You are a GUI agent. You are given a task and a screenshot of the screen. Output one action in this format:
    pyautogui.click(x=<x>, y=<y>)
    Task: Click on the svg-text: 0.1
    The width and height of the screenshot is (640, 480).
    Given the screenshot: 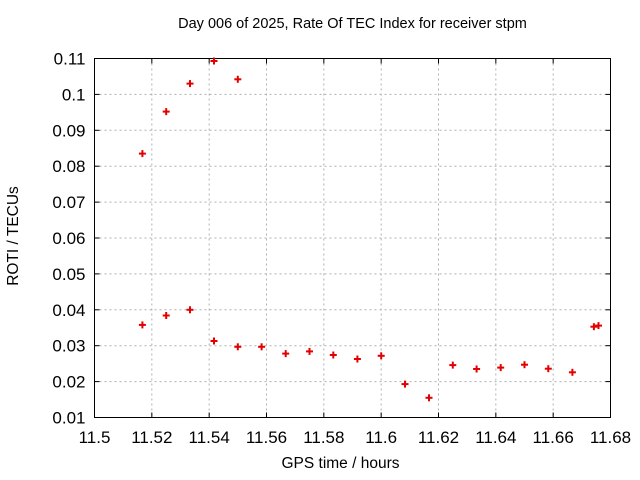 What is the action you would take?
    pyautogui.click(x=74, y=94)
    